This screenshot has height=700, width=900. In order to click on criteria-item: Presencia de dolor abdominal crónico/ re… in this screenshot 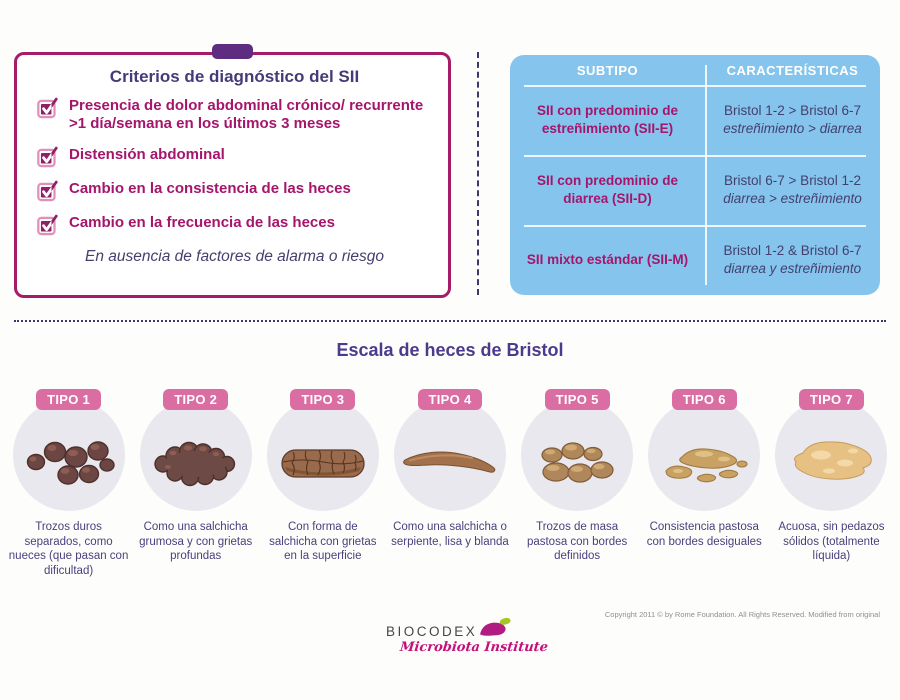, I will do `click(234, 115)`.